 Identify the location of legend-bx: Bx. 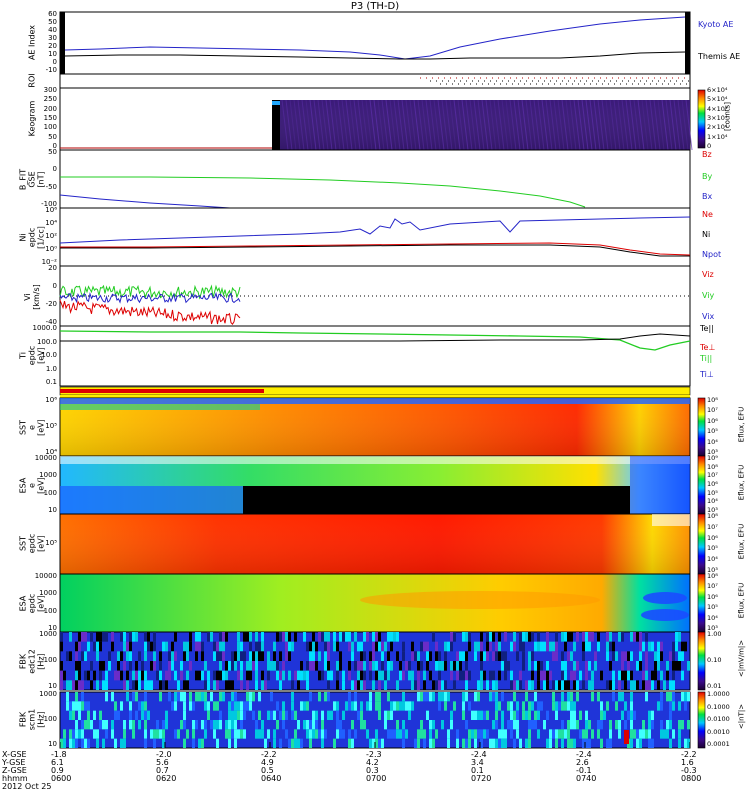
(707, 196).